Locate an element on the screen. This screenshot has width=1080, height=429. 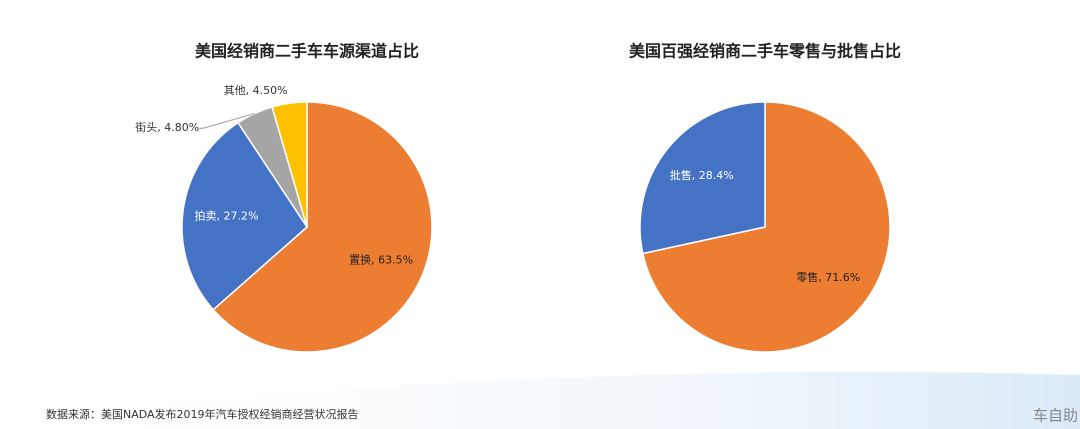
leader-line is located at coordinates (227, 121).